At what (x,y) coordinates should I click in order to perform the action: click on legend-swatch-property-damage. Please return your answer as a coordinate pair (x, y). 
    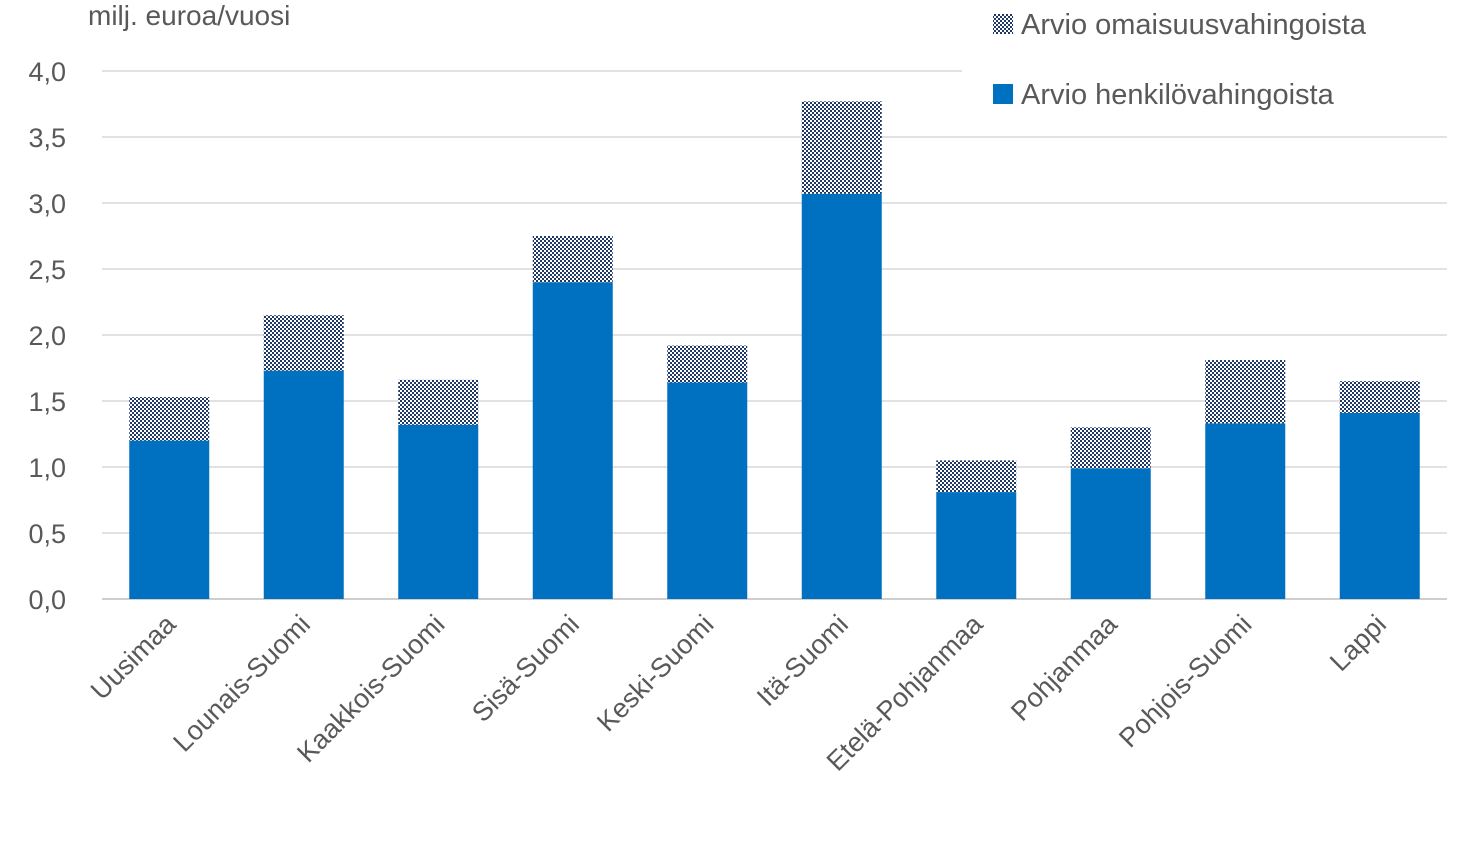
    Looking at the image, I should click on (1003, 24).